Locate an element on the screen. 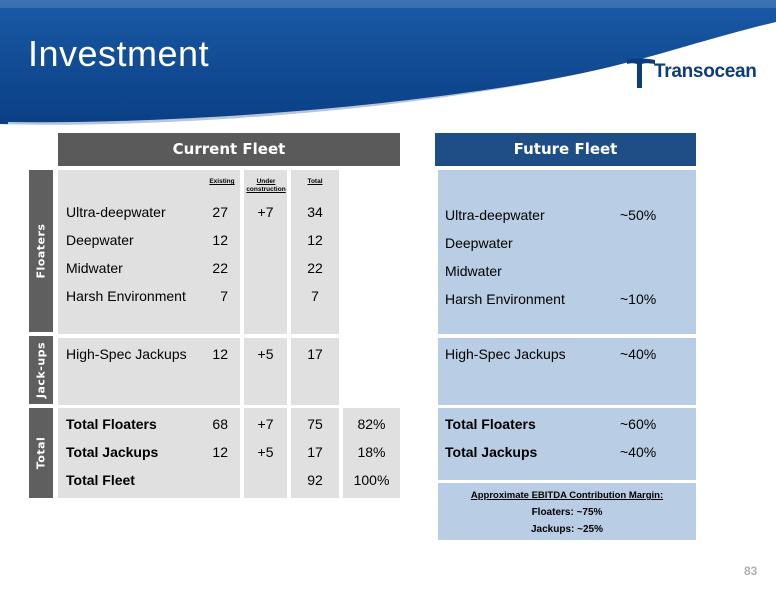 The image size is (776, 600). row-pct: 18% is located at coordinates (371, 452).